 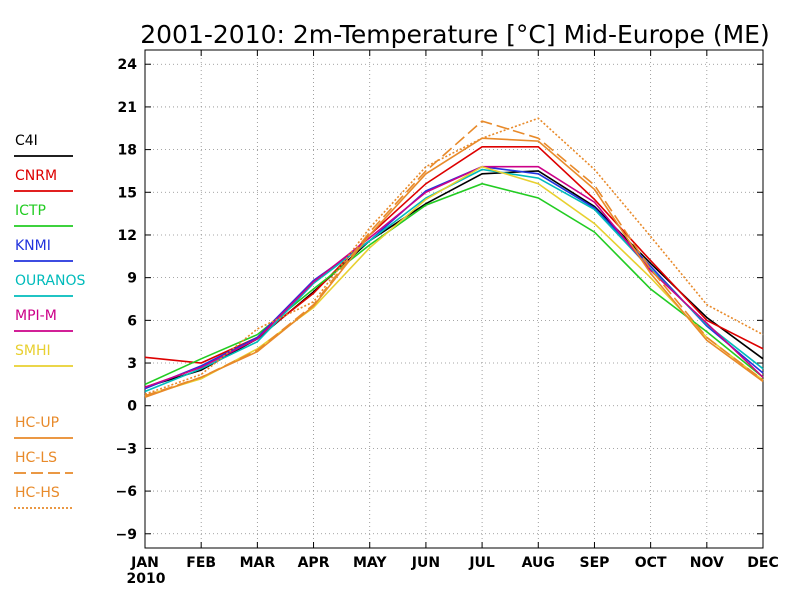 What do you see at coordinates (127, 151) in the screenshot?
I see `y-tick-label: 18` at bounding box center [127, 151].